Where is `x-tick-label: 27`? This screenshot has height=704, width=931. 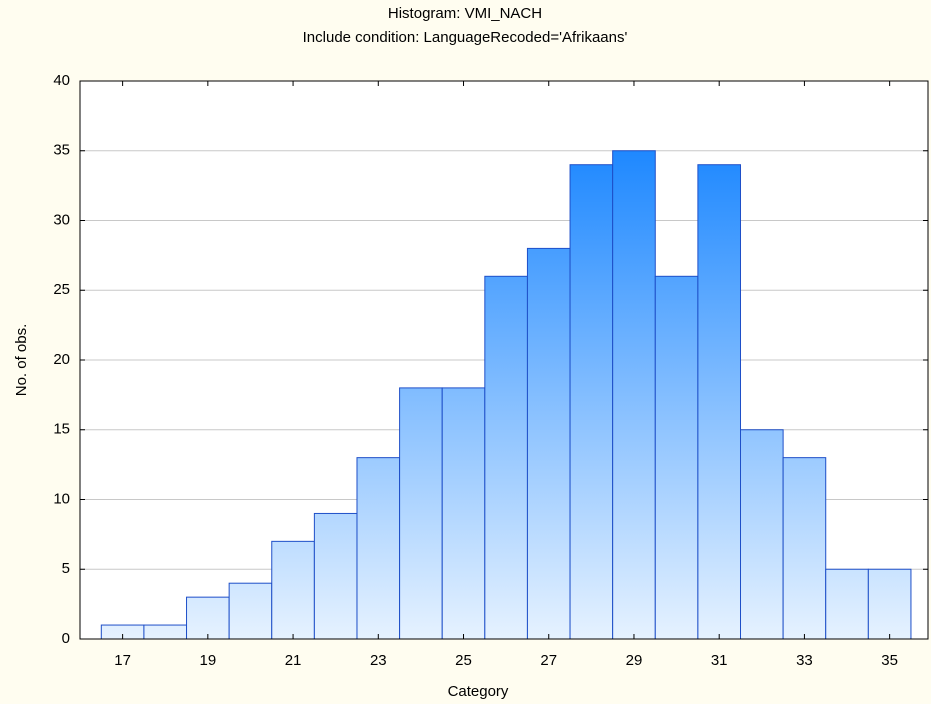
x-tick-label: 27 is located at coordinates (548, 660).